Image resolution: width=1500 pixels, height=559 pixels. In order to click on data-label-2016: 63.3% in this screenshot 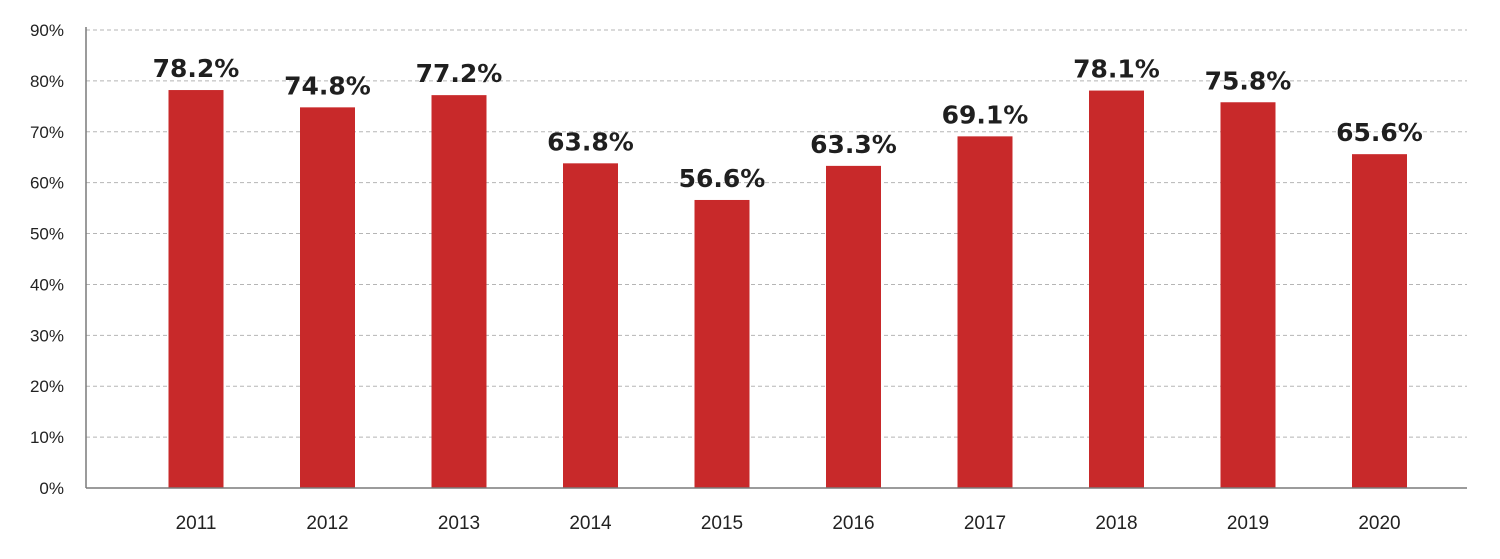, I will do `click(853, 144)`.